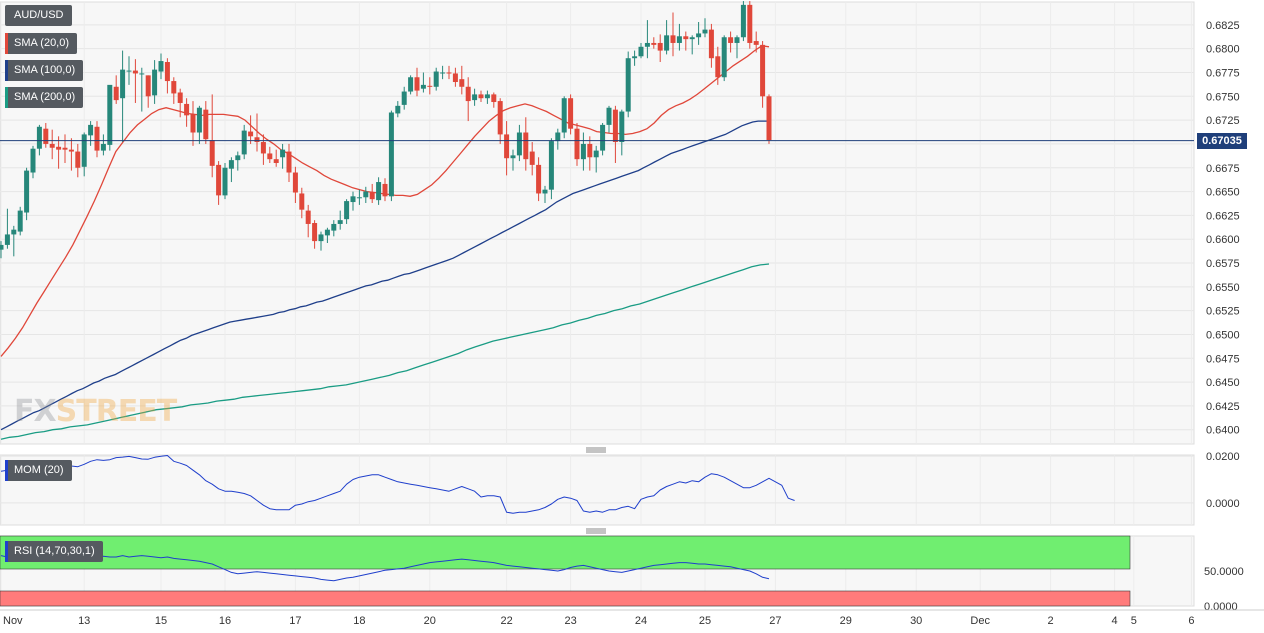 This screenshot has height=633, width=1264. What do you see at coordinates (1223, 504) in the screenshot?
I see `mom-tick-label: 0.0000` at bounding box center [1223, 504].